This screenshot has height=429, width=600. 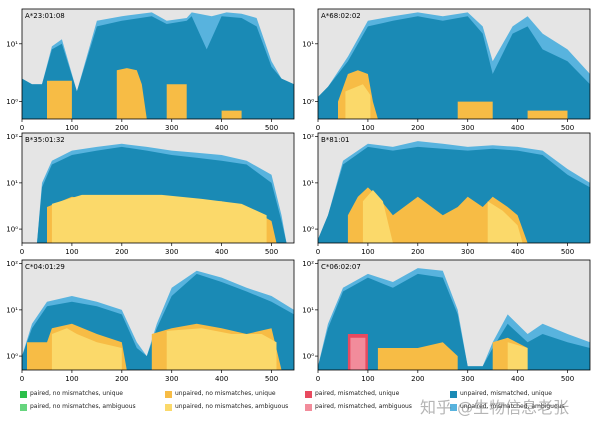 What do you see at coordinates (45, 16) in the screenshot?
I see `panel-title: A*23:01:08` at bounding box center [45, 16].